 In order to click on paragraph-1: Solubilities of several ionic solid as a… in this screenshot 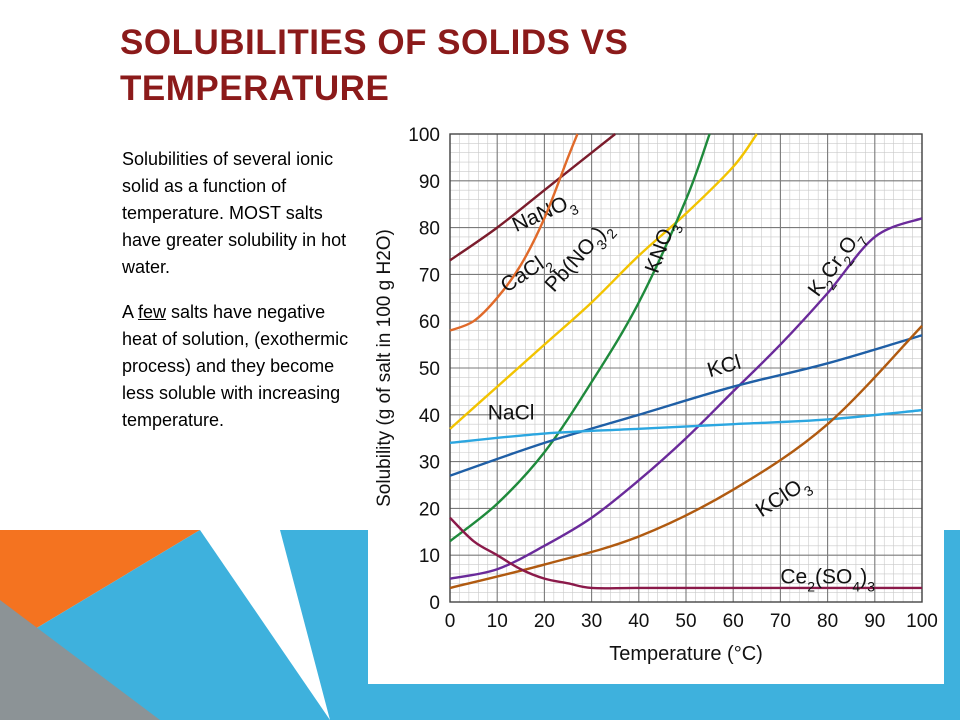, I will do `click(234, 213)`.